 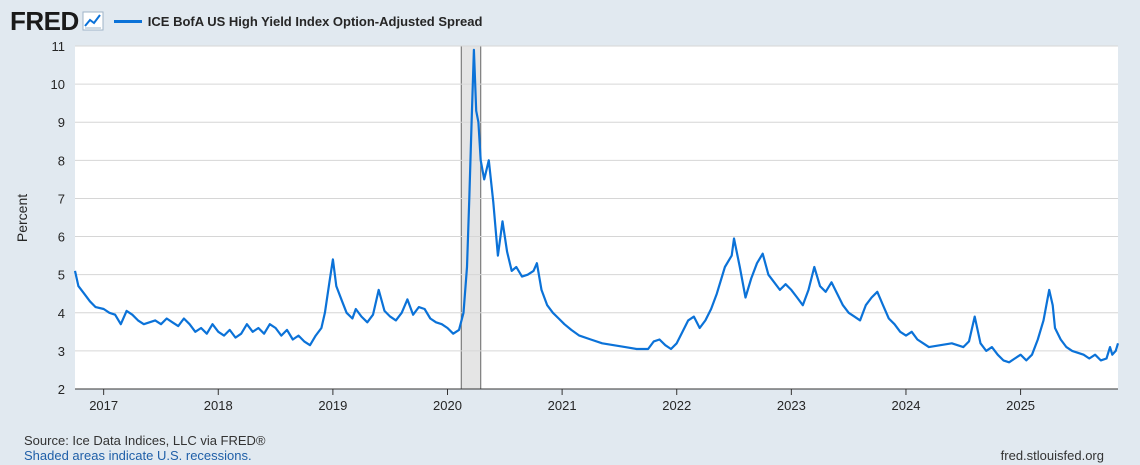 I want to click on y-tick-label: 3, so click(x=61, y=351).